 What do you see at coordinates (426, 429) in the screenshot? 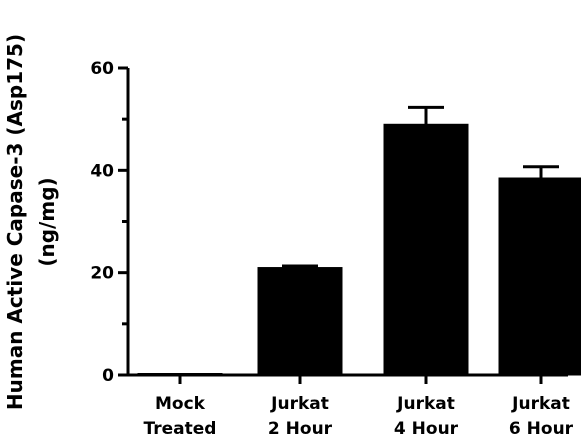
I see `category-label: 4 Hour` at bounding box center [426, 429].